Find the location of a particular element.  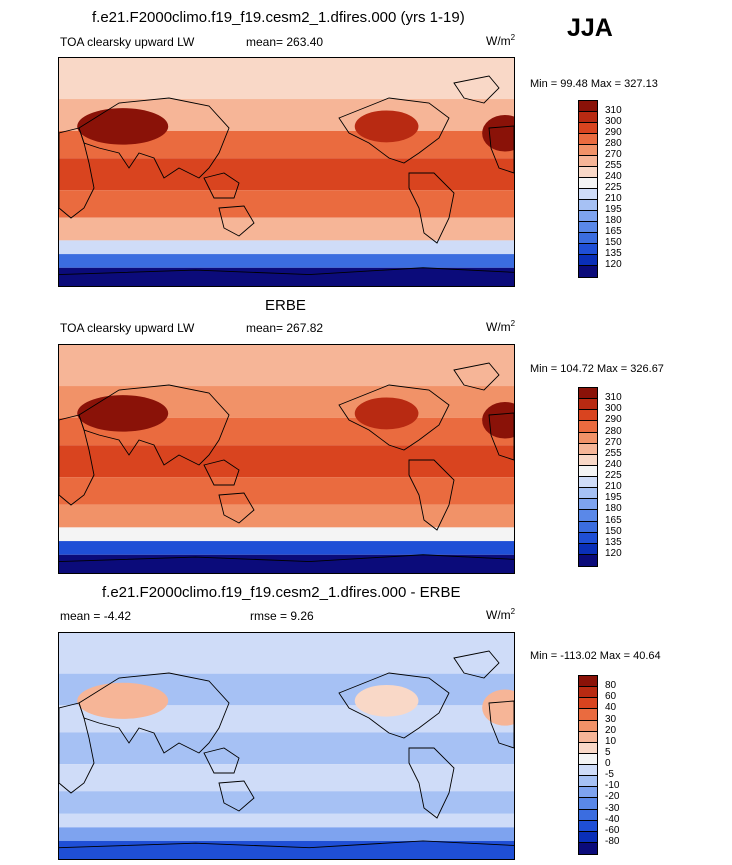

colorbar-tick-label: 165 is located at coordinates (613, 520).